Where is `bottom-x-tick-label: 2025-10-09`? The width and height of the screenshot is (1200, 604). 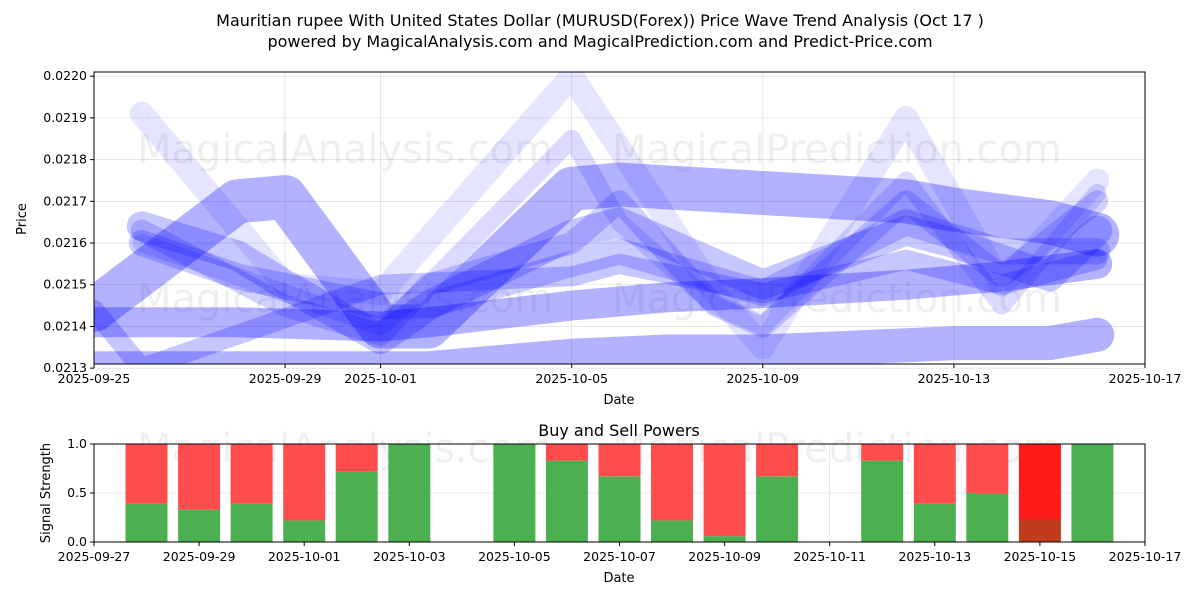
bottom-x-tick-label: 2025-10-09 is located at coordinates (724, 556).